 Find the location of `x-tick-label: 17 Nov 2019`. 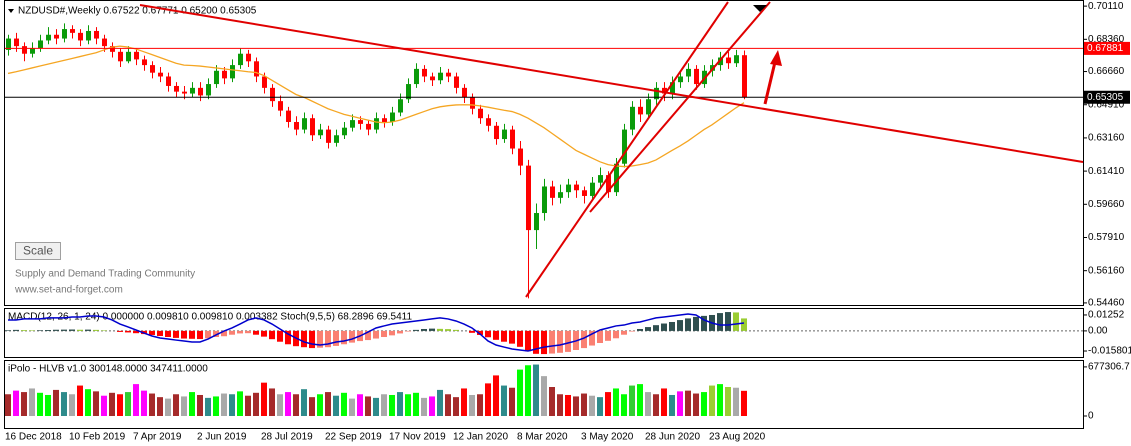

x-tick-label: 17 Nov 2019 is located at coordinates (417, 437).